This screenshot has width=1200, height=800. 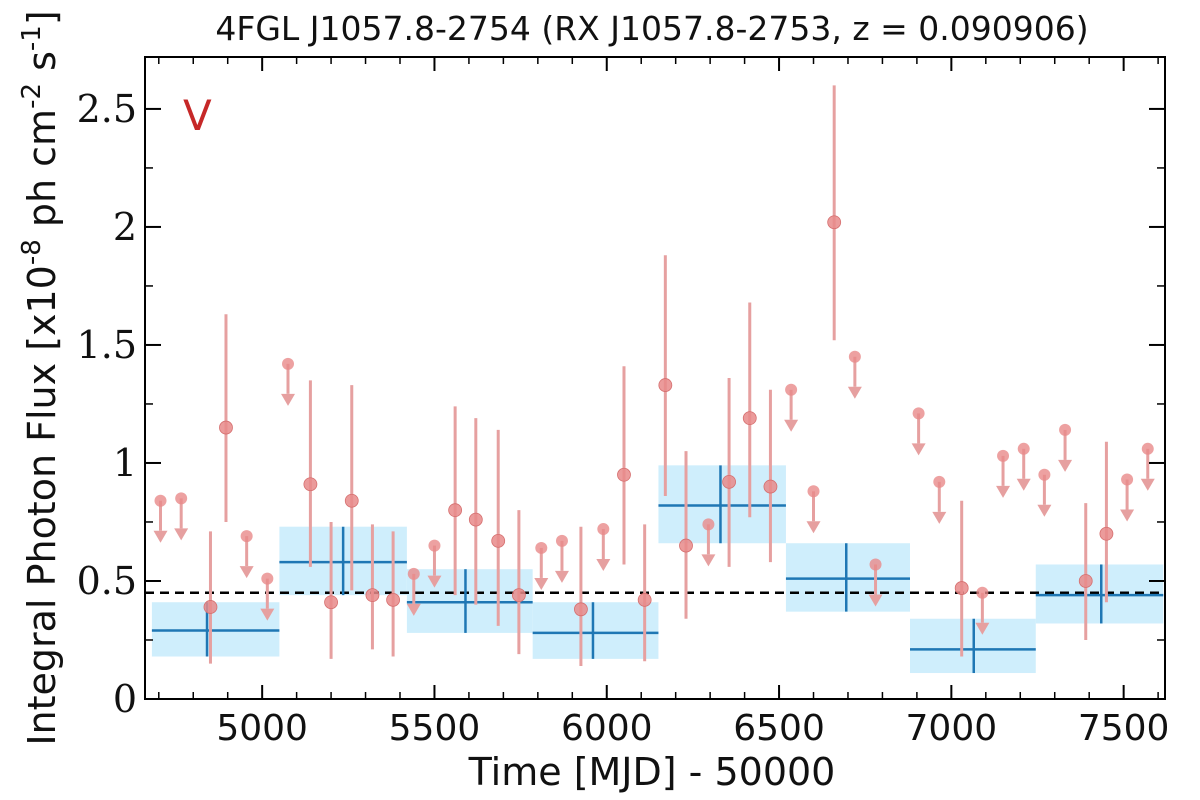 What do you see at coordinates (107, 345) in the screenshot?
I see `y-tick-label: 1.5` at bounding box center [107, 345].